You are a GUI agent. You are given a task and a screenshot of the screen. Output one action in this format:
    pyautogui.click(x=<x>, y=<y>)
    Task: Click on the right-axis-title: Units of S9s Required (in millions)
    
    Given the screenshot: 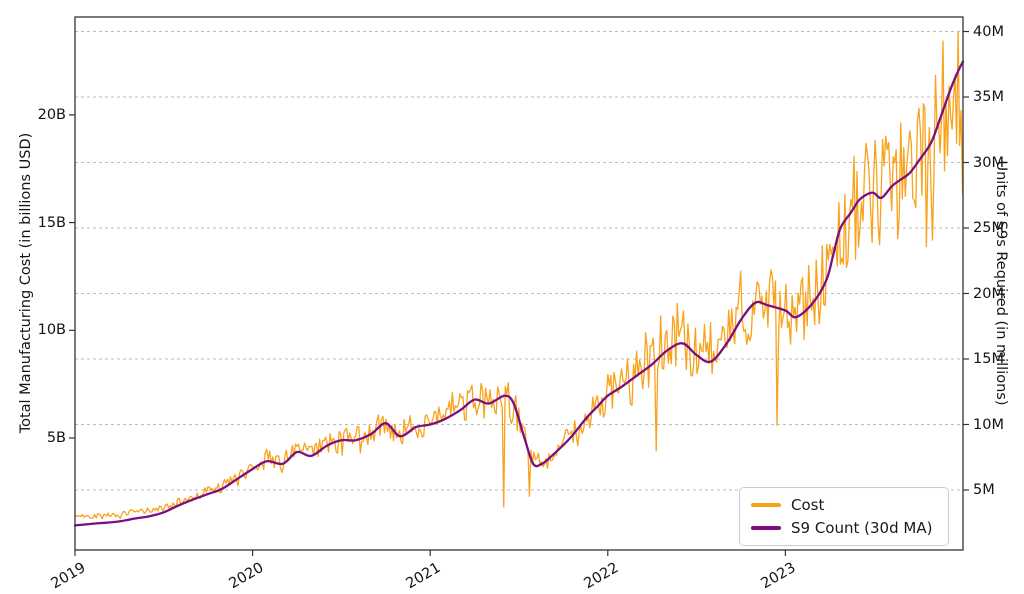 What is the action you would take?
    pyautogui.click(x=1001, y=283)
    